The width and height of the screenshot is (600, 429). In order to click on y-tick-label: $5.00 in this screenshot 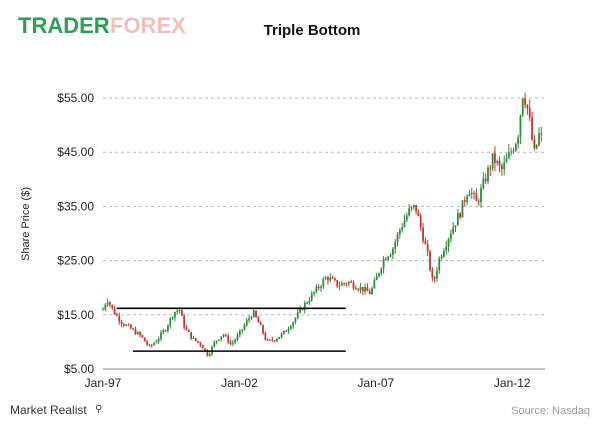, I will do `click(79, 369)`.